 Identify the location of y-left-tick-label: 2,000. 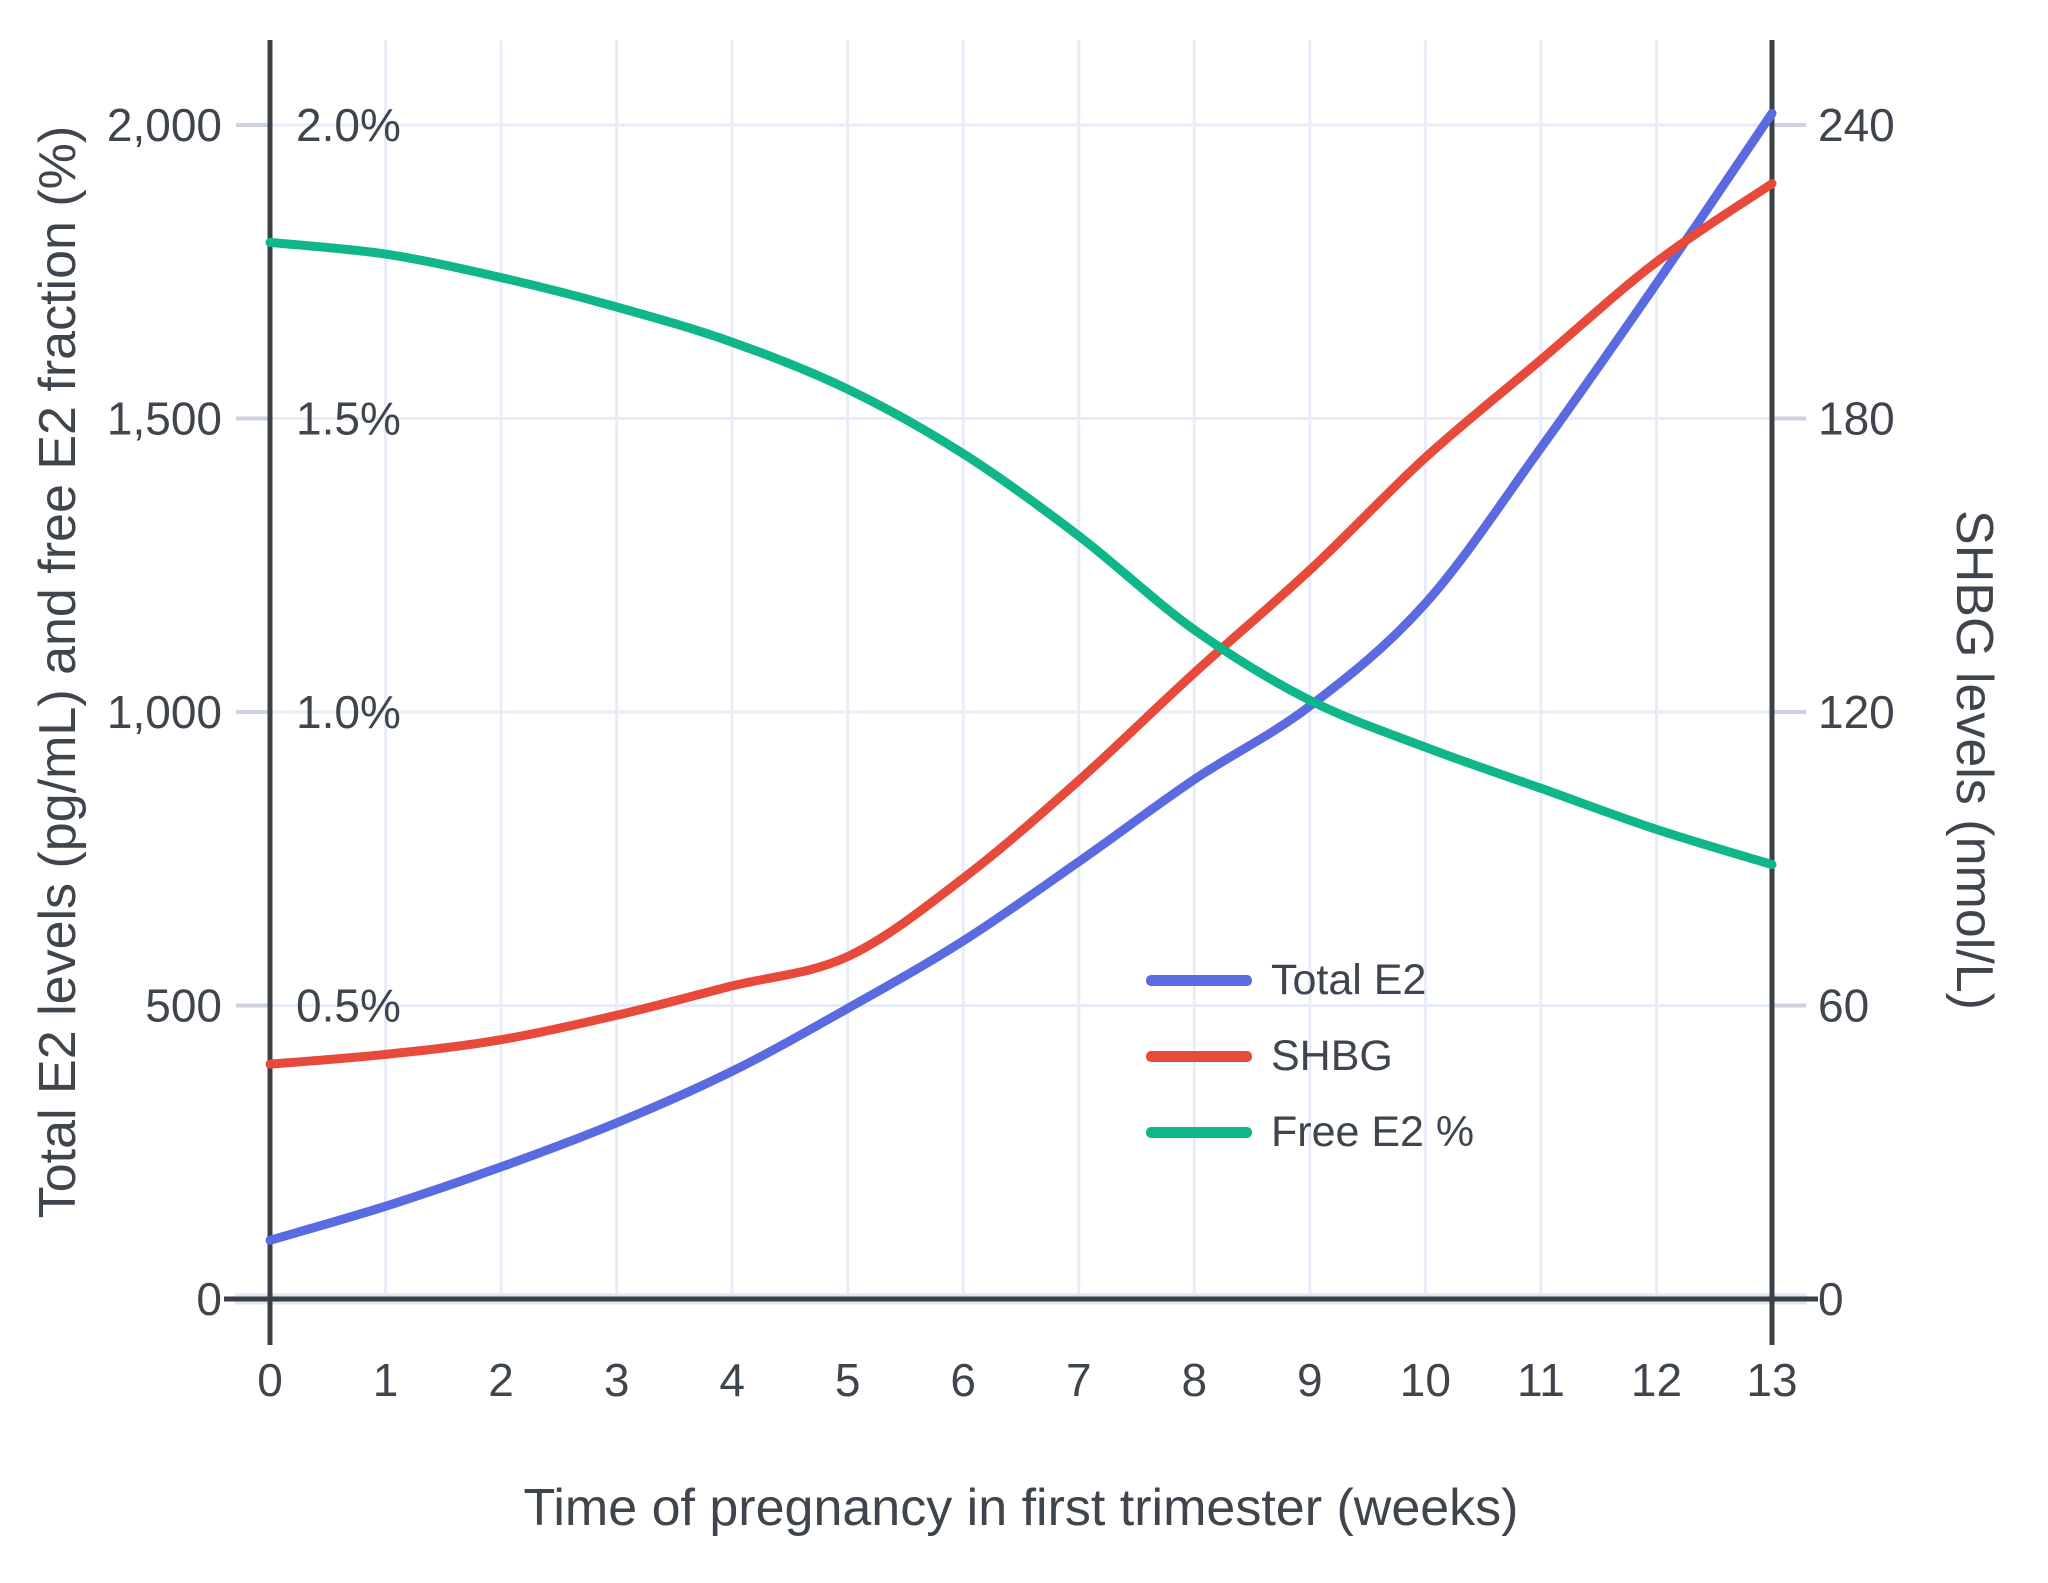
(164, 125).